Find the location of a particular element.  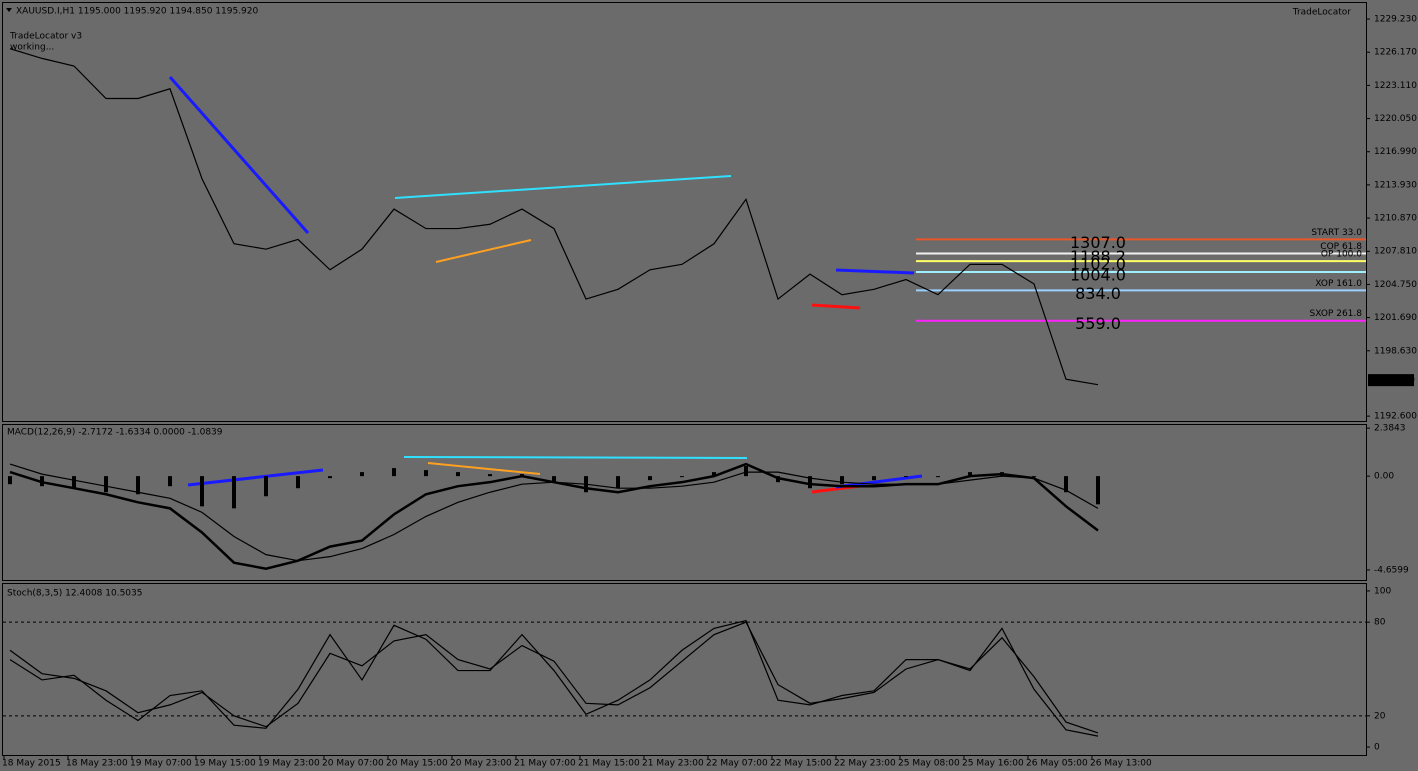

y-tick-label: 1213.930 is located at coordinates (1395, 185).